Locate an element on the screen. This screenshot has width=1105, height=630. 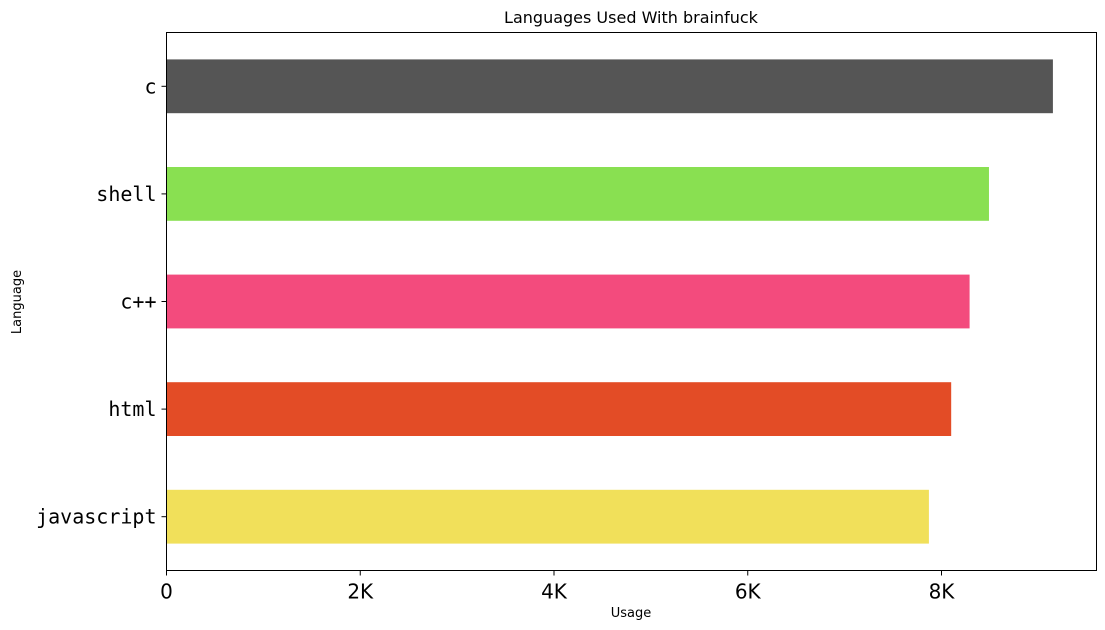
y-tick-label: c is located at coordinates (150, 86).